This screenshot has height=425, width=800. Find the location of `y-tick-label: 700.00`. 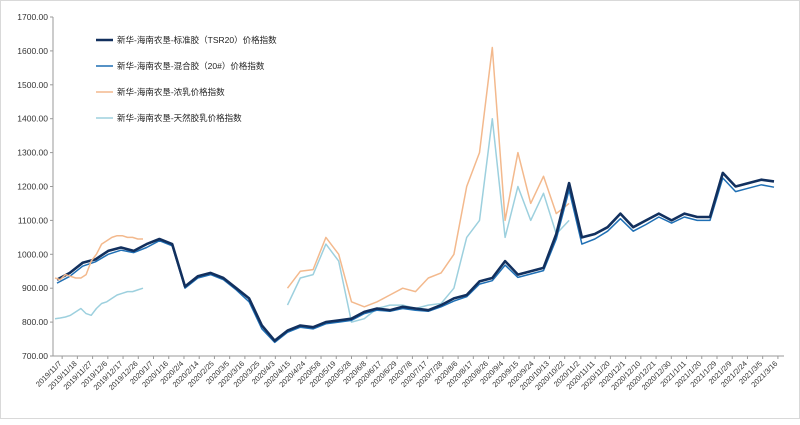

y-tick-label: 700.00 is located at coordinates (35, 356).